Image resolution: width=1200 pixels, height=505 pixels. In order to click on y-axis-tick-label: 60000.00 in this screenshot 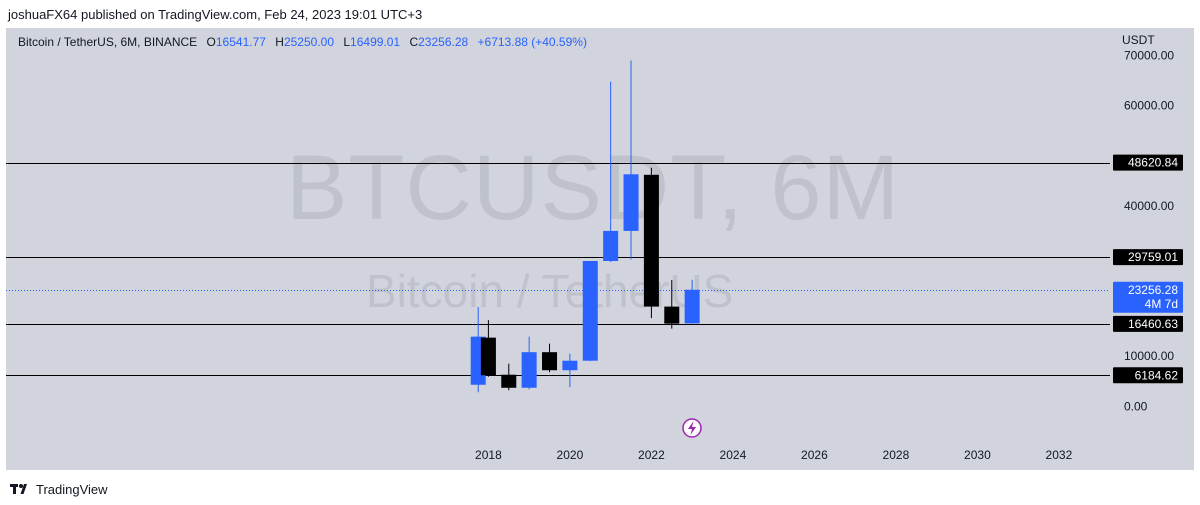, I will do `click(1149, 106)`.